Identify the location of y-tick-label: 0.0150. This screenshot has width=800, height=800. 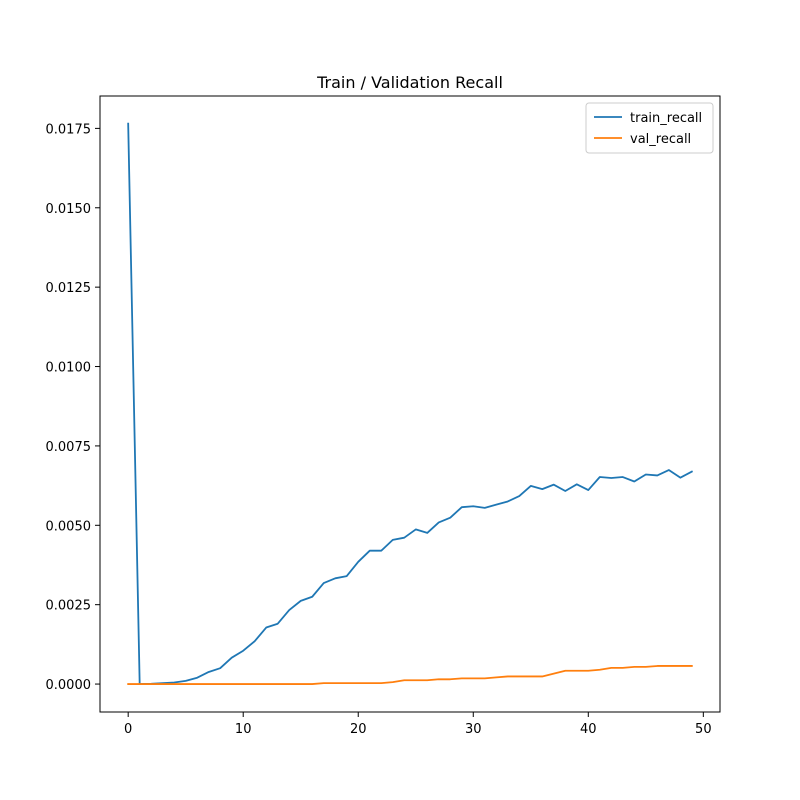
(69, 209).